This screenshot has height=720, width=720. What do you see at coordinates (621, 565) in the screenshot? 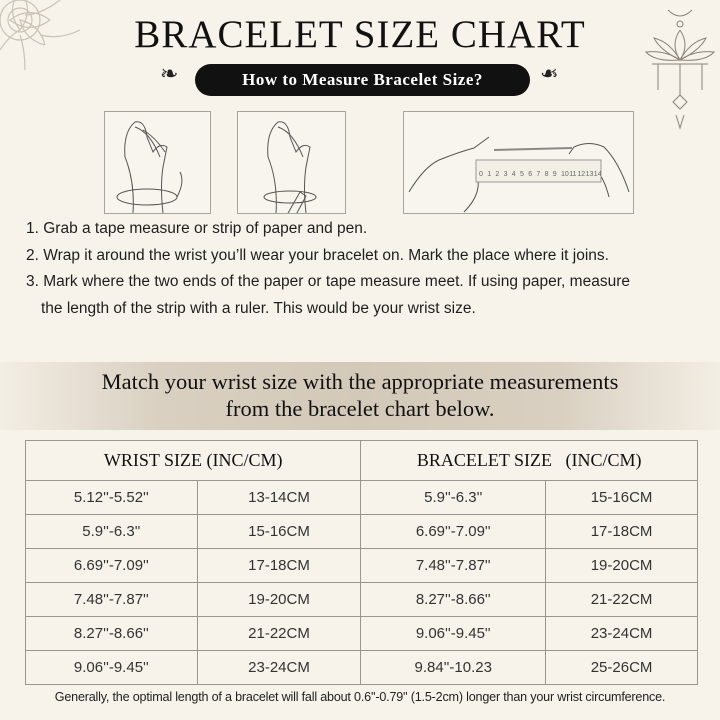
I see `cell-bracelet-cm: 19-20CM` at bounding box center [621, 565].